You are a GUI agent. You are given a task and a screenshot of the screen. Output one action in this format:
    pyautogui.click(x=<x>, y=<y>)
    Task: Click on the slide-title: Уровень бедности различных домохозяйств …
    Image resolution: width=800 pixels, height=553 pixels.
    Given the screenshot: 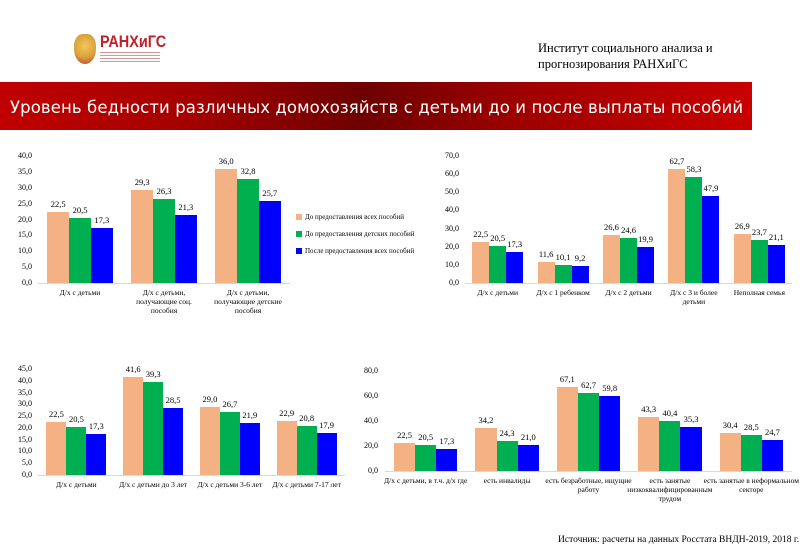 What is the action you would take?
    pyautogui.click(x=377, y=107)
    